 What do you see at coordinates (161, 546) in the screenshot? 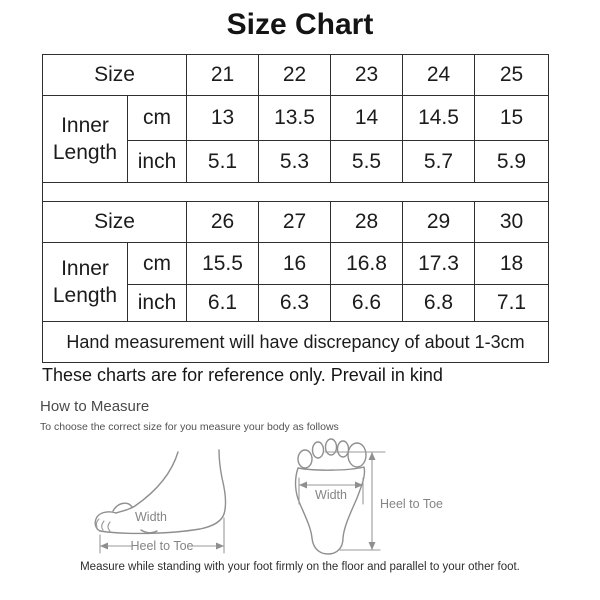
I see `side-heel-to-toe-label: Heel to Toe` at bounding box center [161, 546].